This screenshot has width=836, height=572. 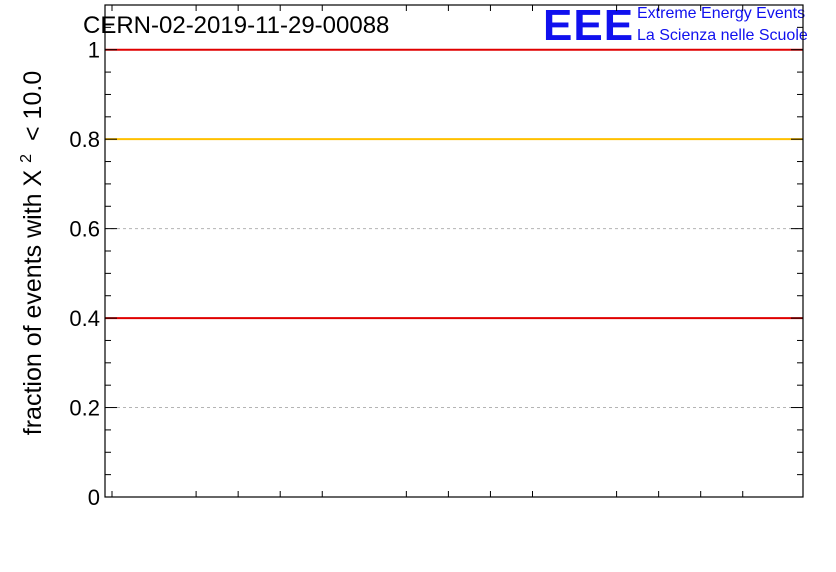 What do you see at coordinates (84, 318) in the screenshot?
I see `y-tick-label: 0.4` at bounding box center [84, 318].